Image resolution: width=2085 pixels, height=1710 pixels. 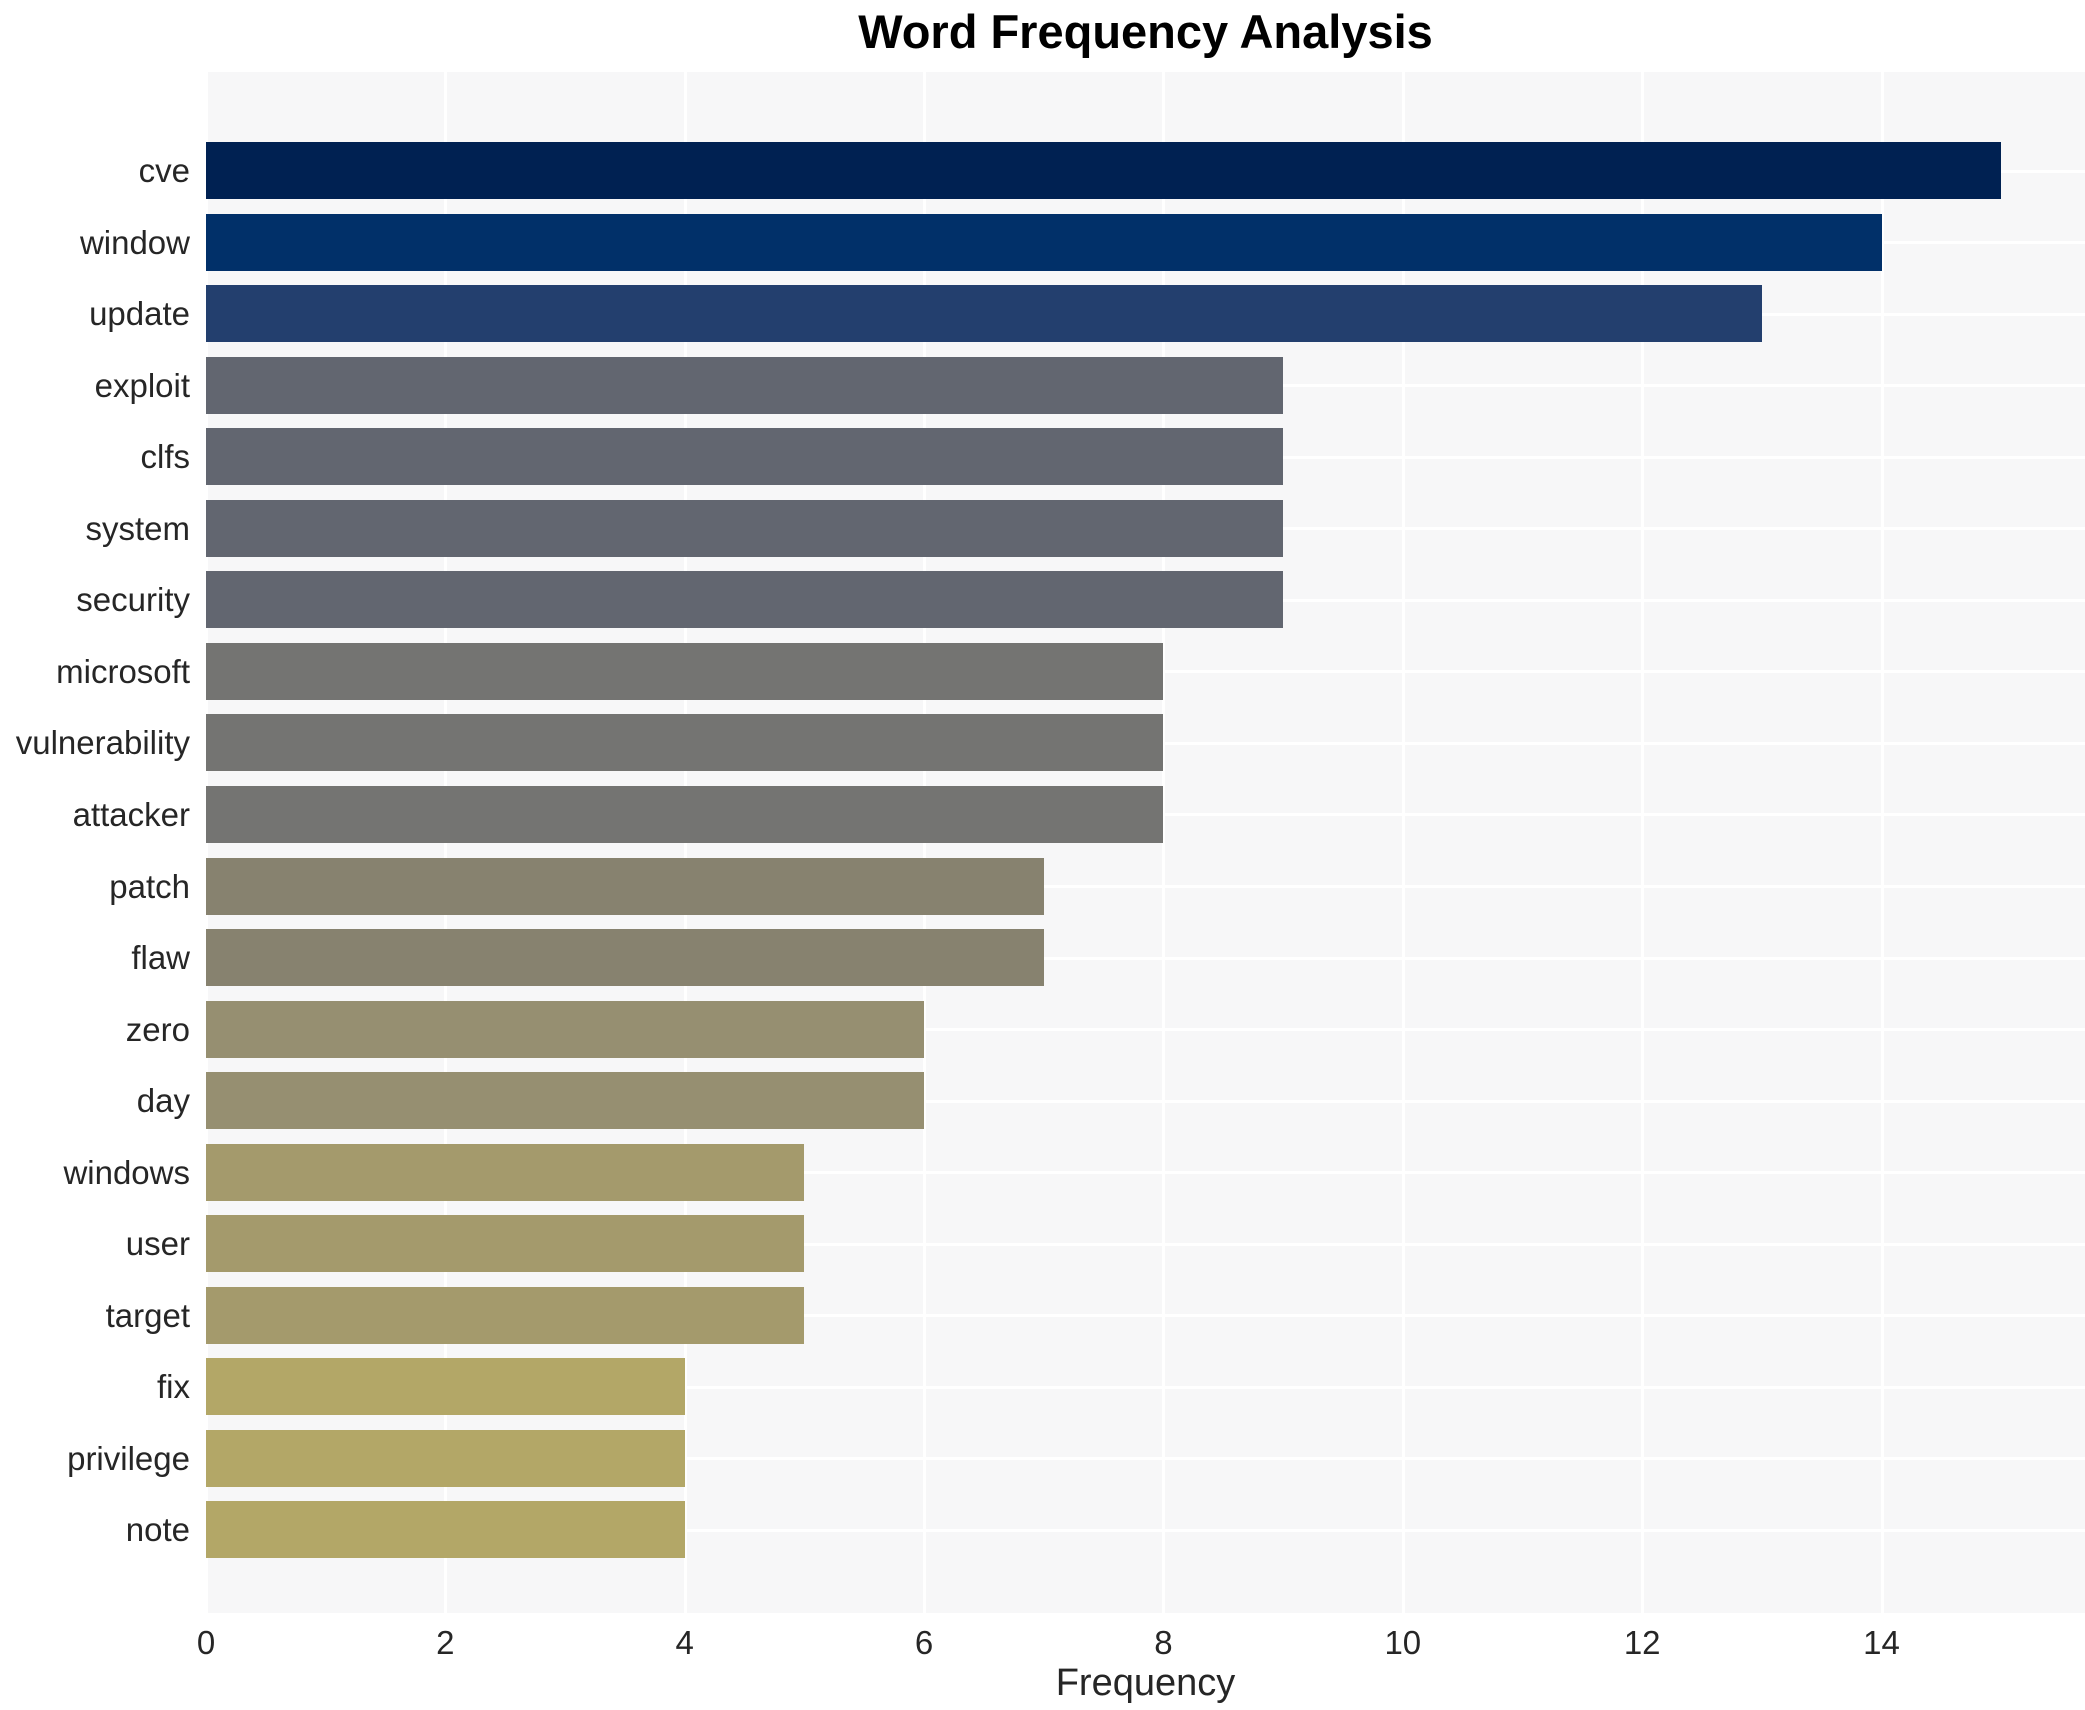 I want to click on y-tick-label-privilege: privilege, so click(x=128, y=1458).